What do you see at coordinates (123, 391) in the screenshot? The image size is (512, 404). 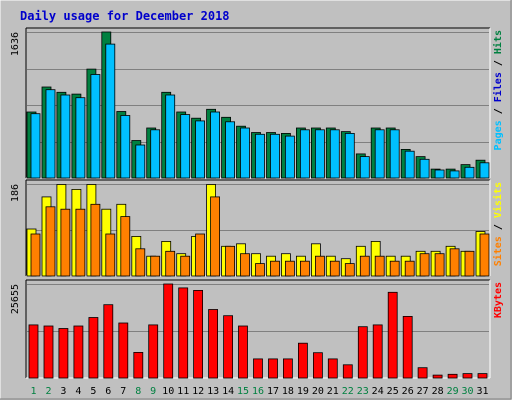 I see `x-tick-label-day-7: 7` at bounding box center [123, 391].